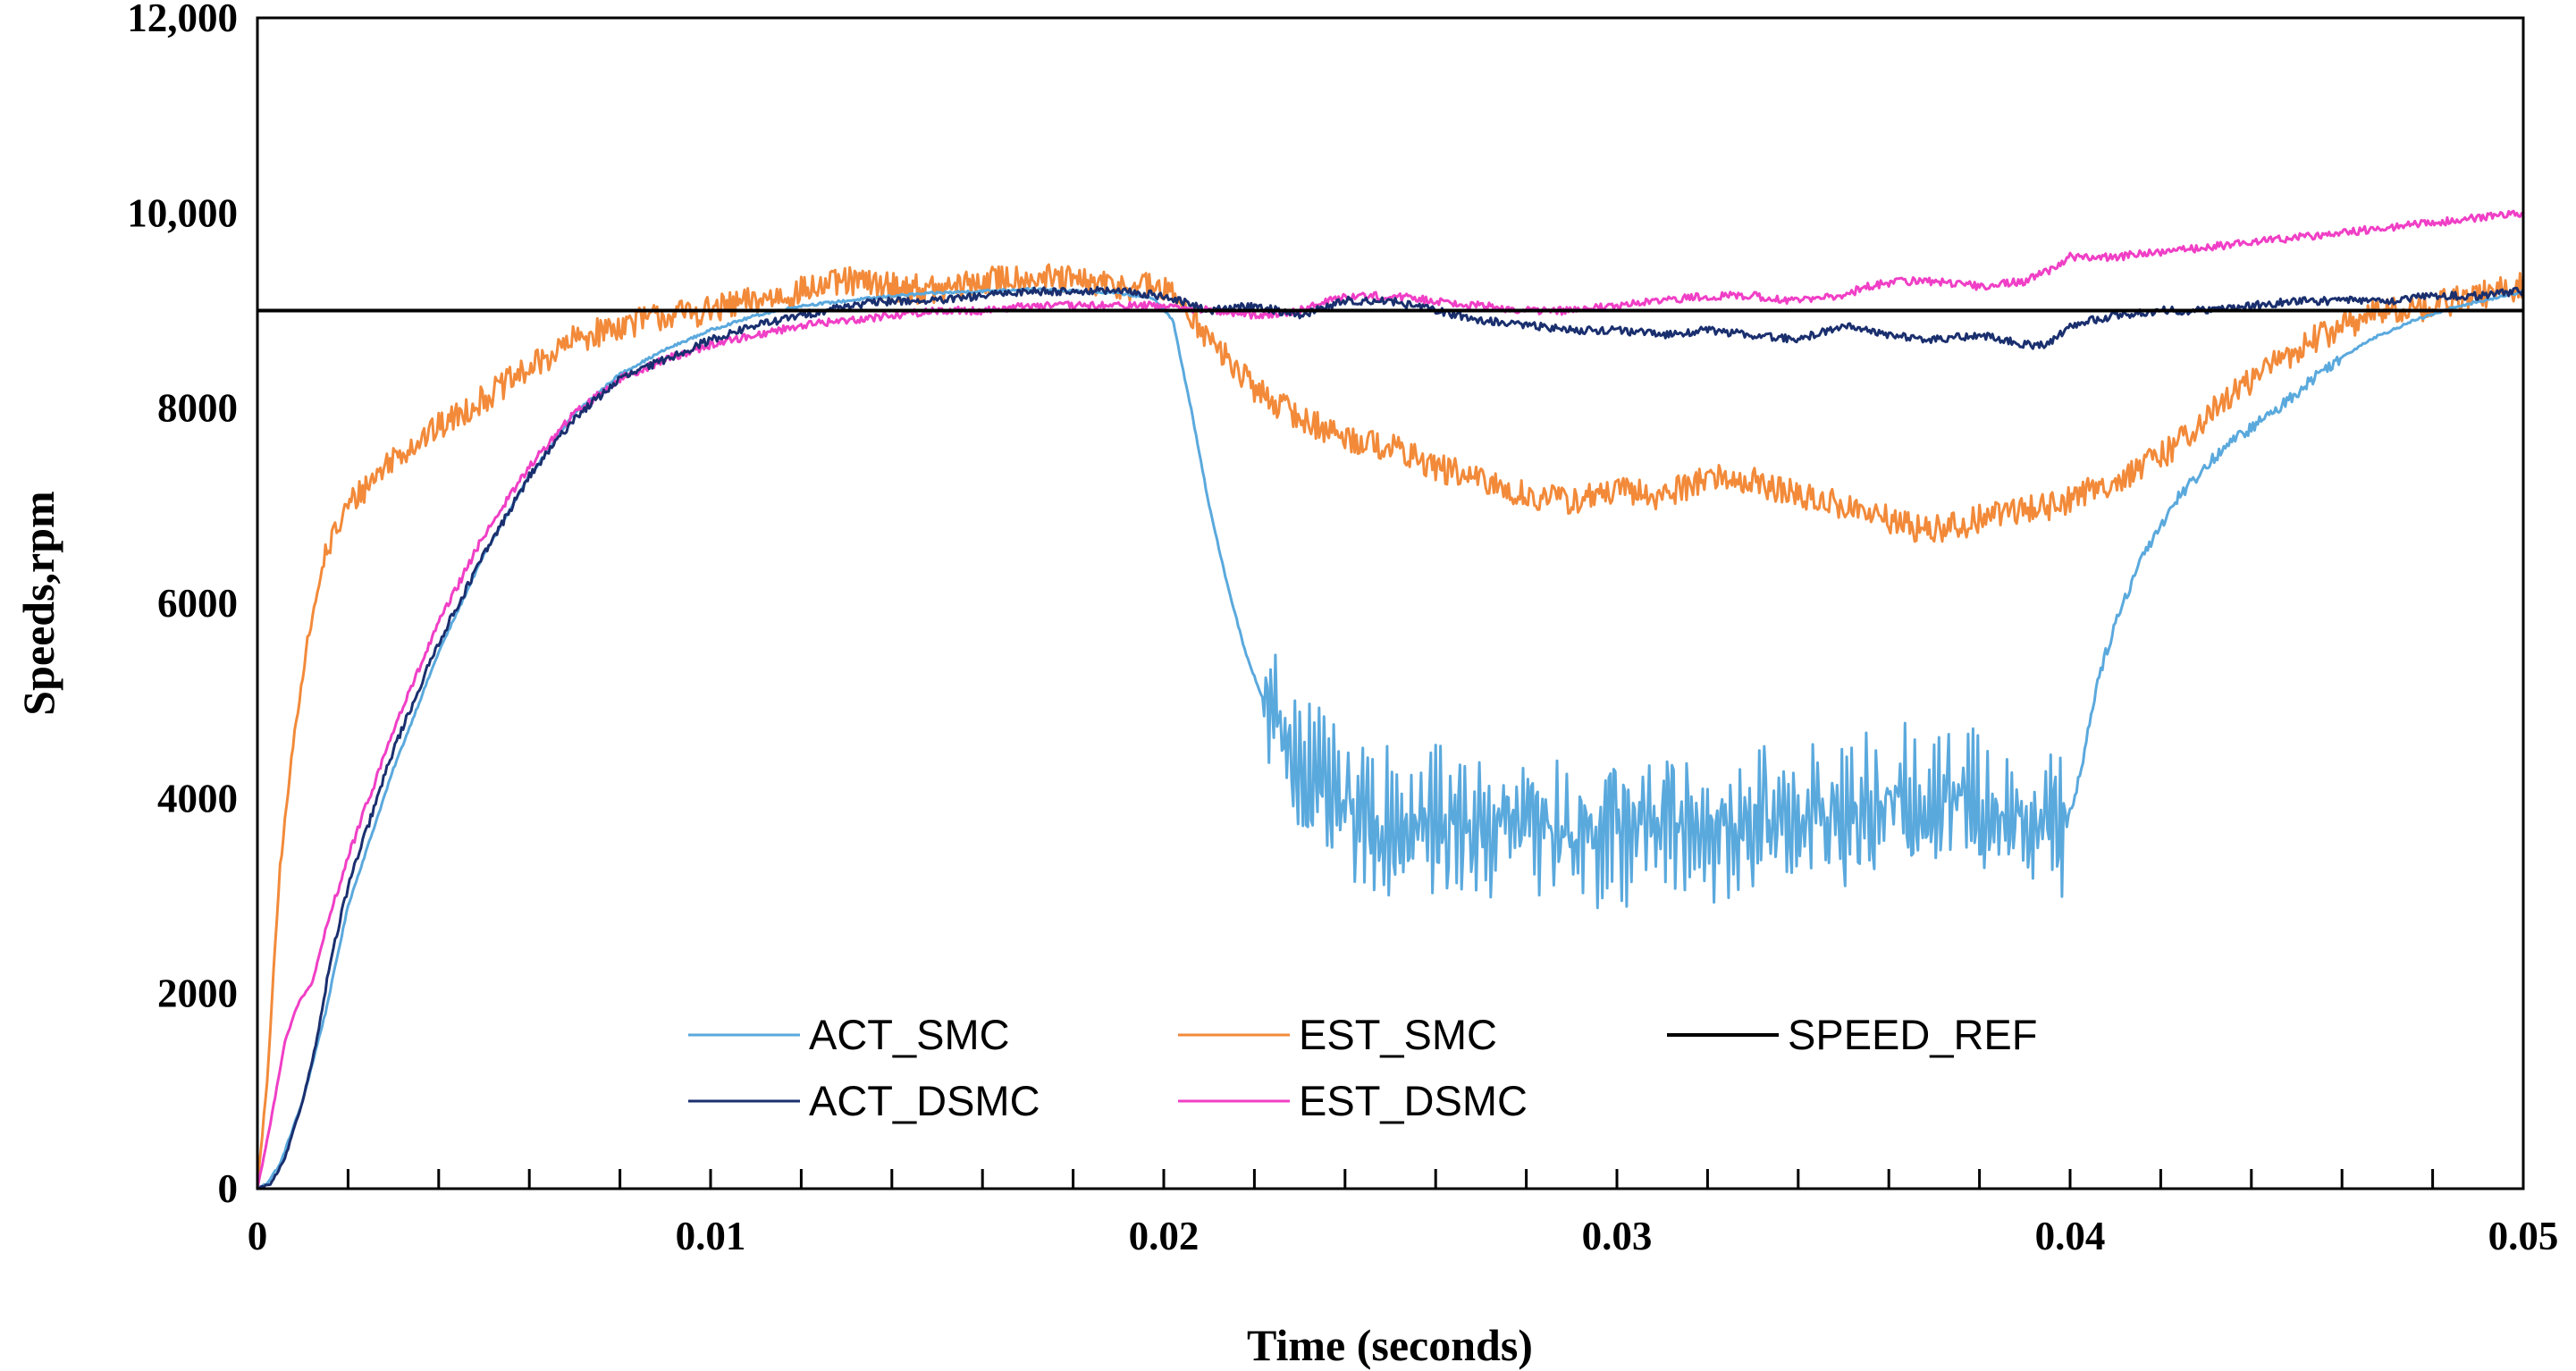  I want to click on x-tick-label: 0.02, so click(1165, 1236).